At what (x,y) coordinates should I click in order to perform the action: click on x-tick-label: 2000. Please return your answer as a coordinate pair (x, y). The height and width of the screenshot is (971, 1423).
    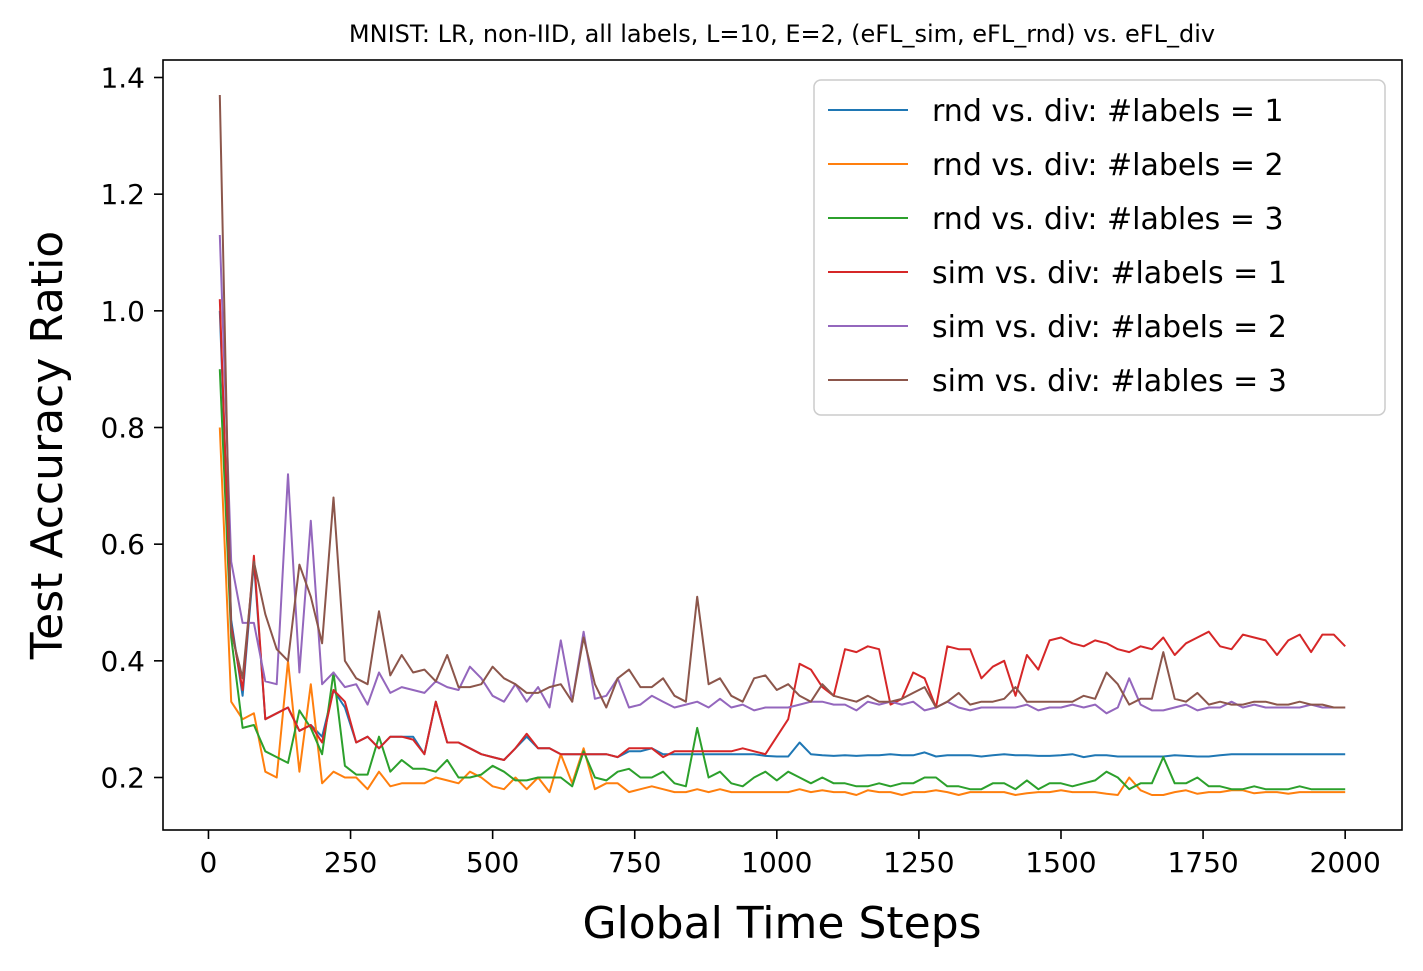
    Looking at the image, I should click on (1345, 862).